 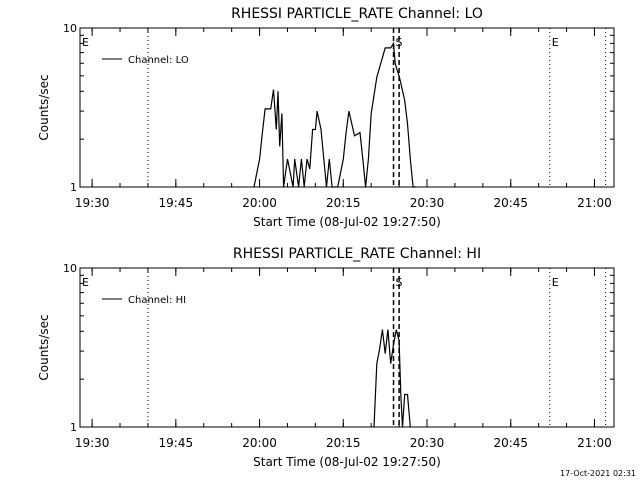 I want to click on legend-label: Channel: HI, so click(x=157, y=300).